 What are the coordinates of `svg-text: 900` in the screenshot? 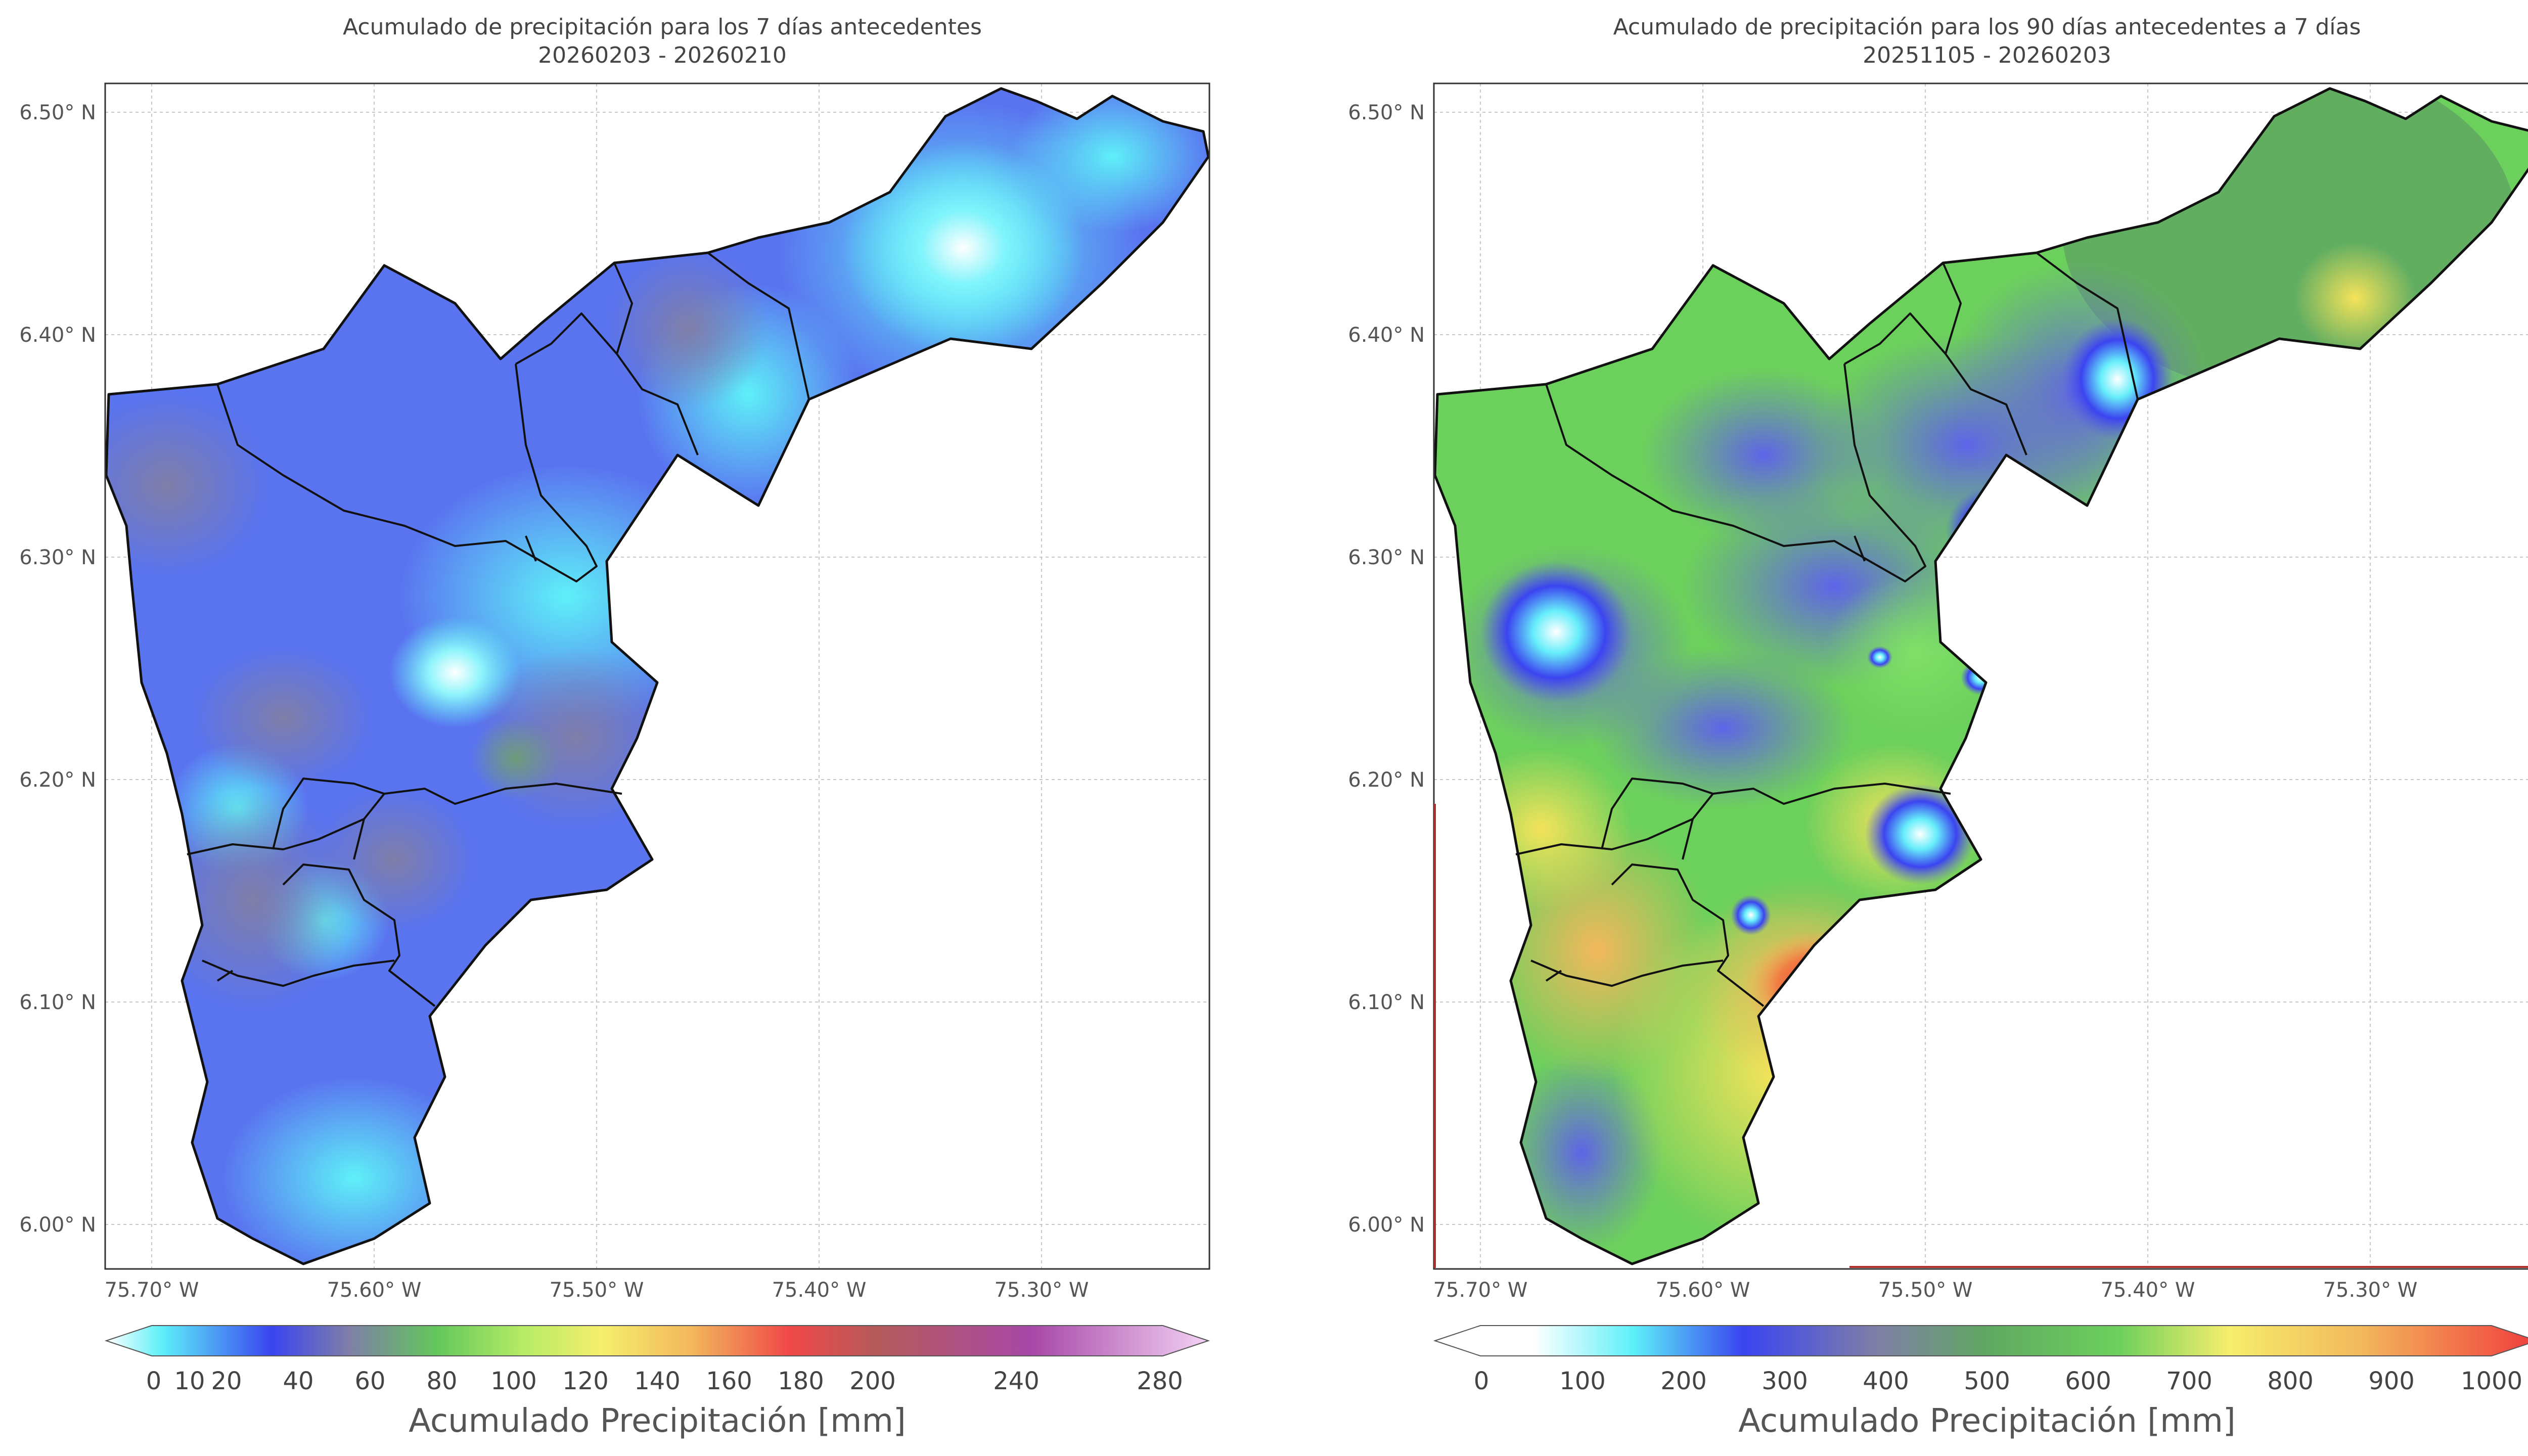 It's located at (2392, 1381).